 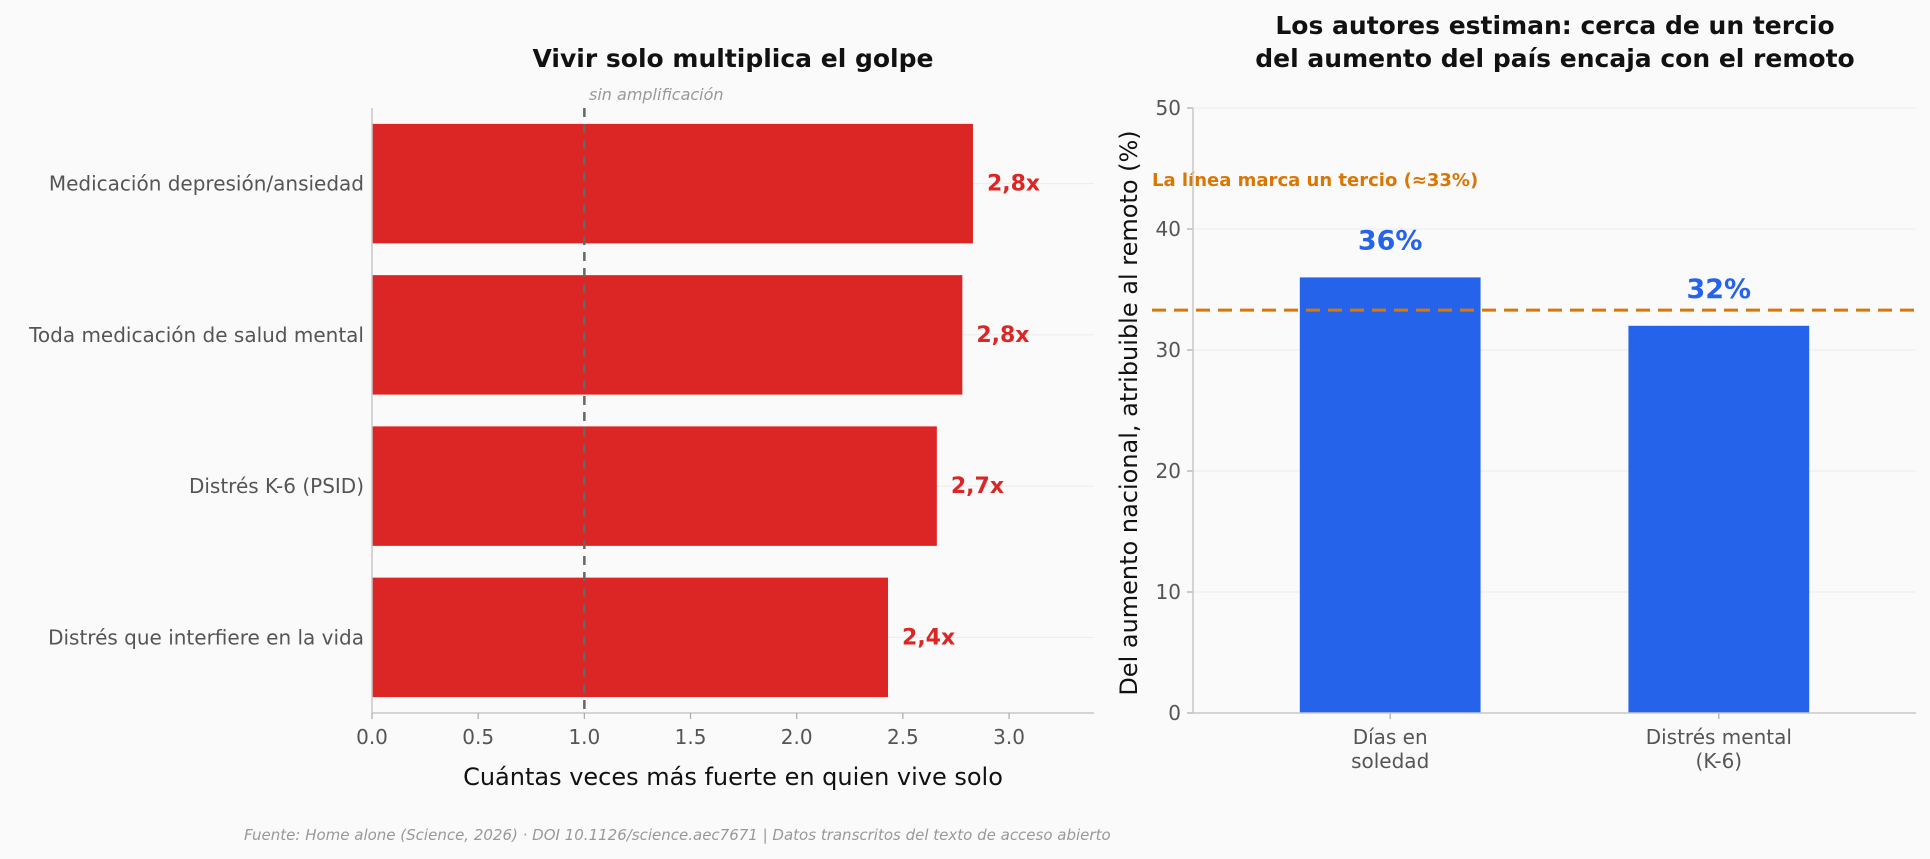 What do you see at coordinates (206, 637) in the screenshot?
I see `category-label: Distrés que interfiere en la vida` at bounding box center [206, 637].